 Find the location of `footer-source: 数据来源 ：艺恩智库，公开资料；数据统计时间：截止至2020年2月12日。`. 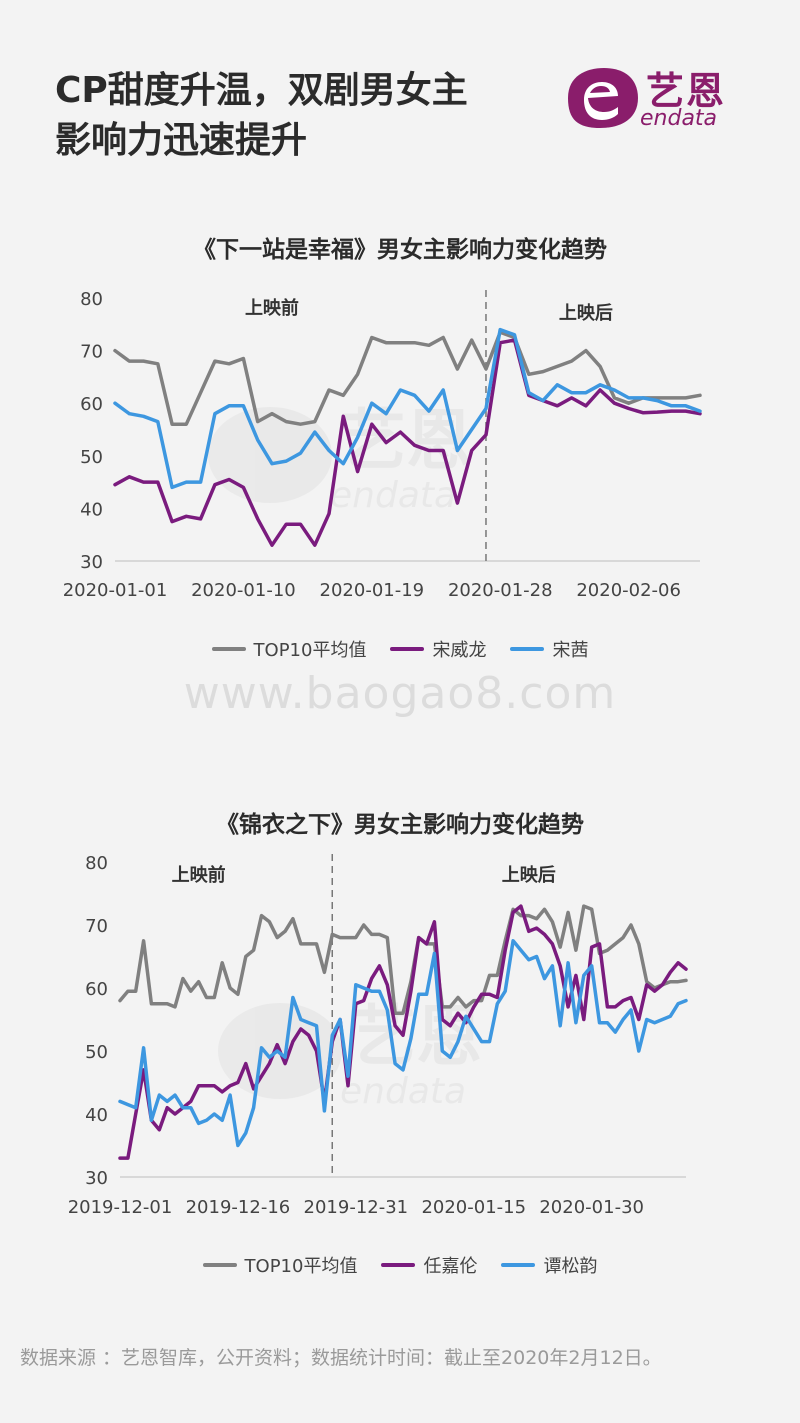

footer-source: 数据来源 ：艺恩智库，公开资料；数据统计时间：截止至2020年2月12日。 is located at coordinates (341, 1358).